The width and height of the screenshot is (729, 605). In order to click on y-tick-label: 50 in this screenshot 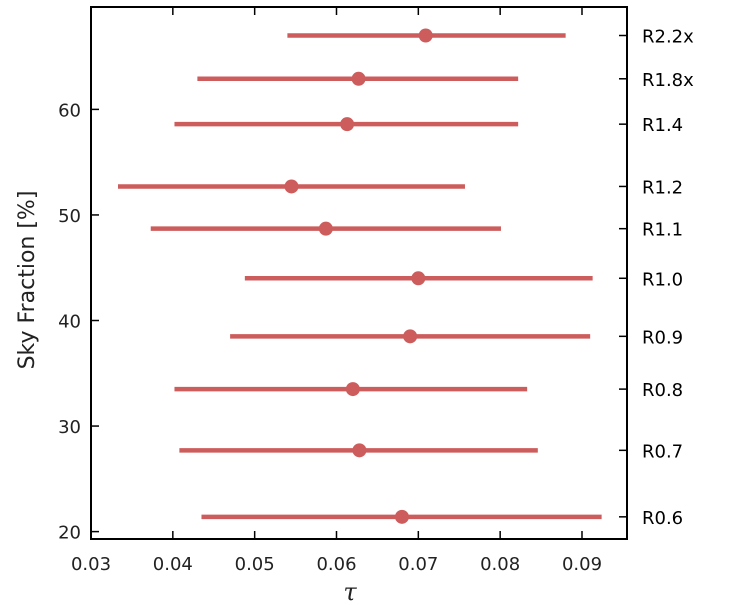, I will do `click(69, 216)`.